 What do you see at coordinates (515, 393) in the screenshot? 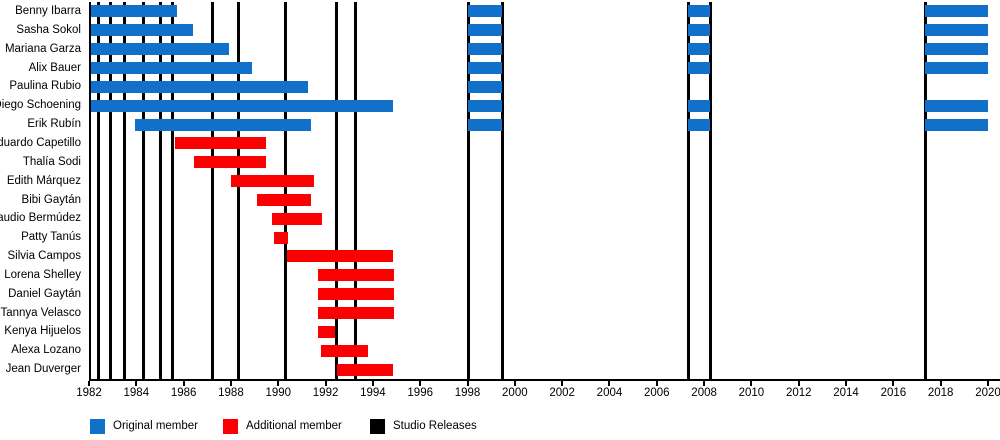
I see `x-axis-tick-label: 2000` at bounding box center [515, 393].